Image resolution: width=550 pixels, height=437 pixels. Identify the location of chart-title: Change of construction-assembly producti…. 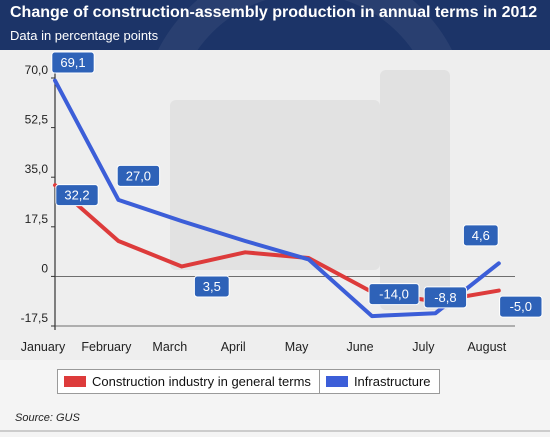
(274, 12).